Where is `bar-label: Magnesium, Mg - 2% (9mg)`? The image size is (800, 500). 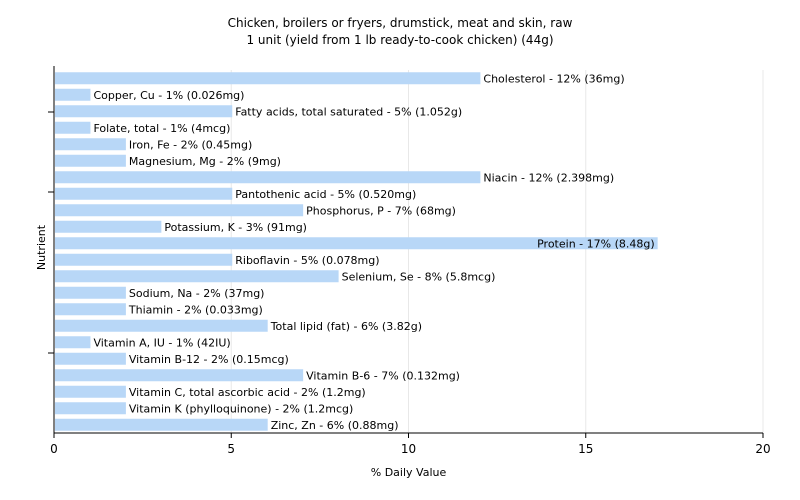
bar-label: Magnesium, Mg - 2% (9mg) is located at coordinates (205, 161).